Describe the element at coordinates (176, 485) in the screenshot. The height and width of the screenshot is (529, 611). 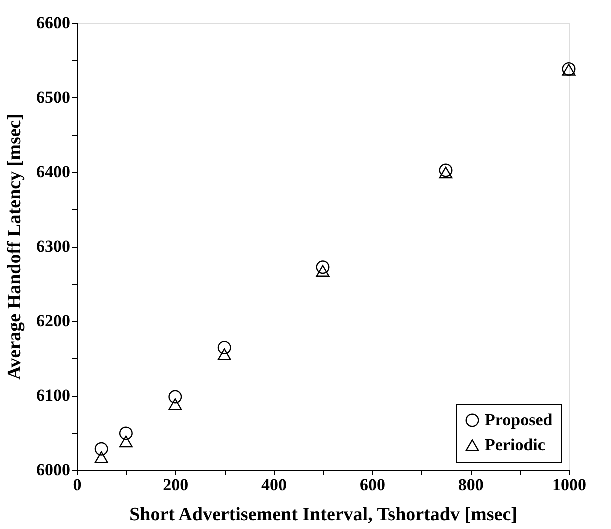
I see `x-tick-label: 200` at that location.